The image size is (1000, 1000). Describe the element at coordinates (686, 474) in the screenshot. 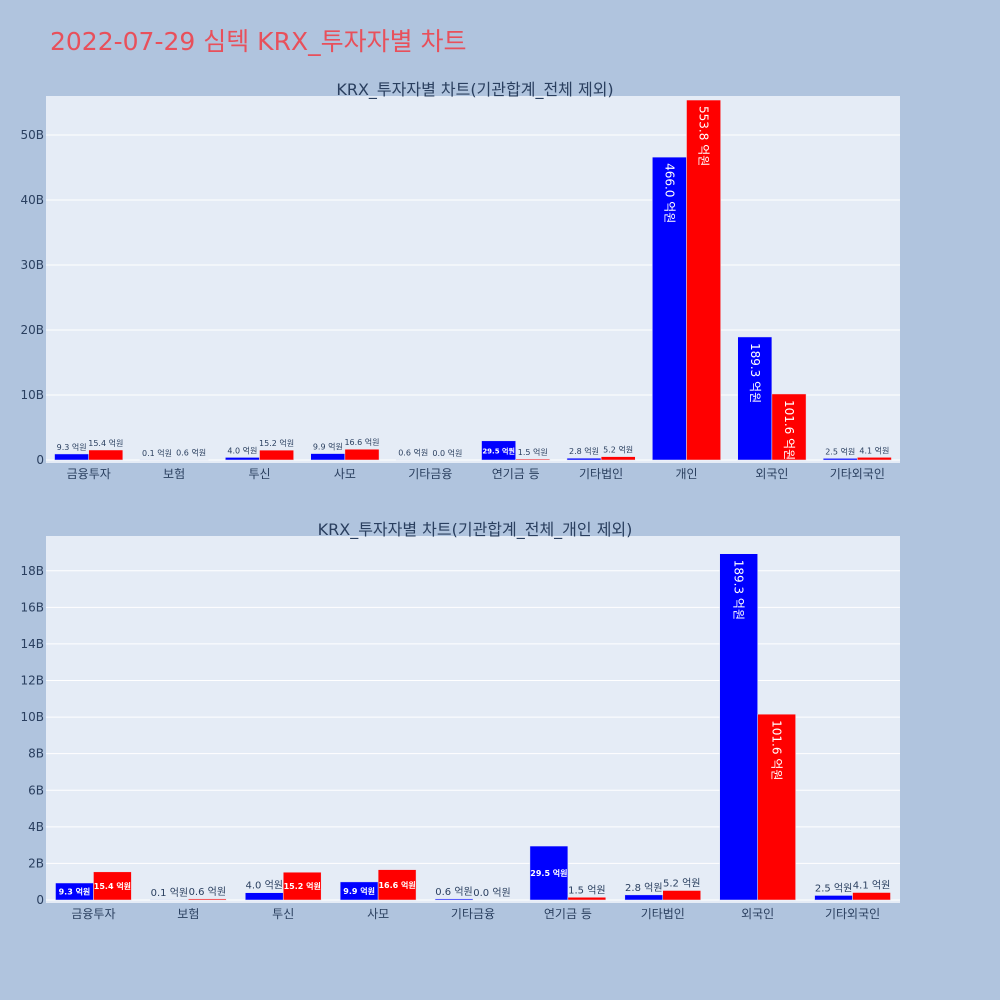

I see `x-tick-label: 개인` at that location.